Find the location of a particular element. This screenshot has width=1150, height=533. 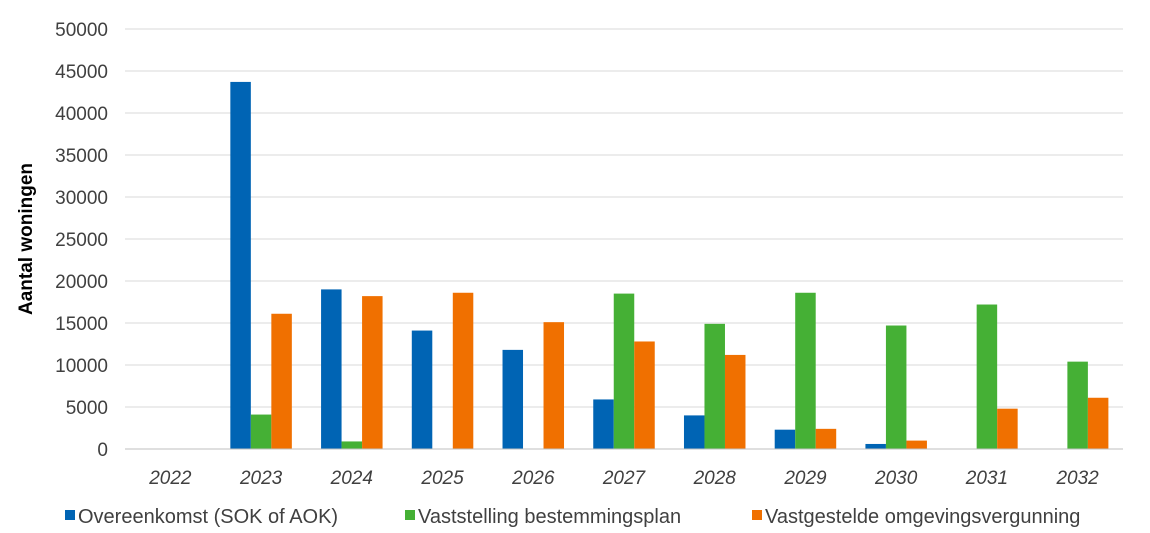

x-tick-label: 2025 is located at coordinates (442, 478).